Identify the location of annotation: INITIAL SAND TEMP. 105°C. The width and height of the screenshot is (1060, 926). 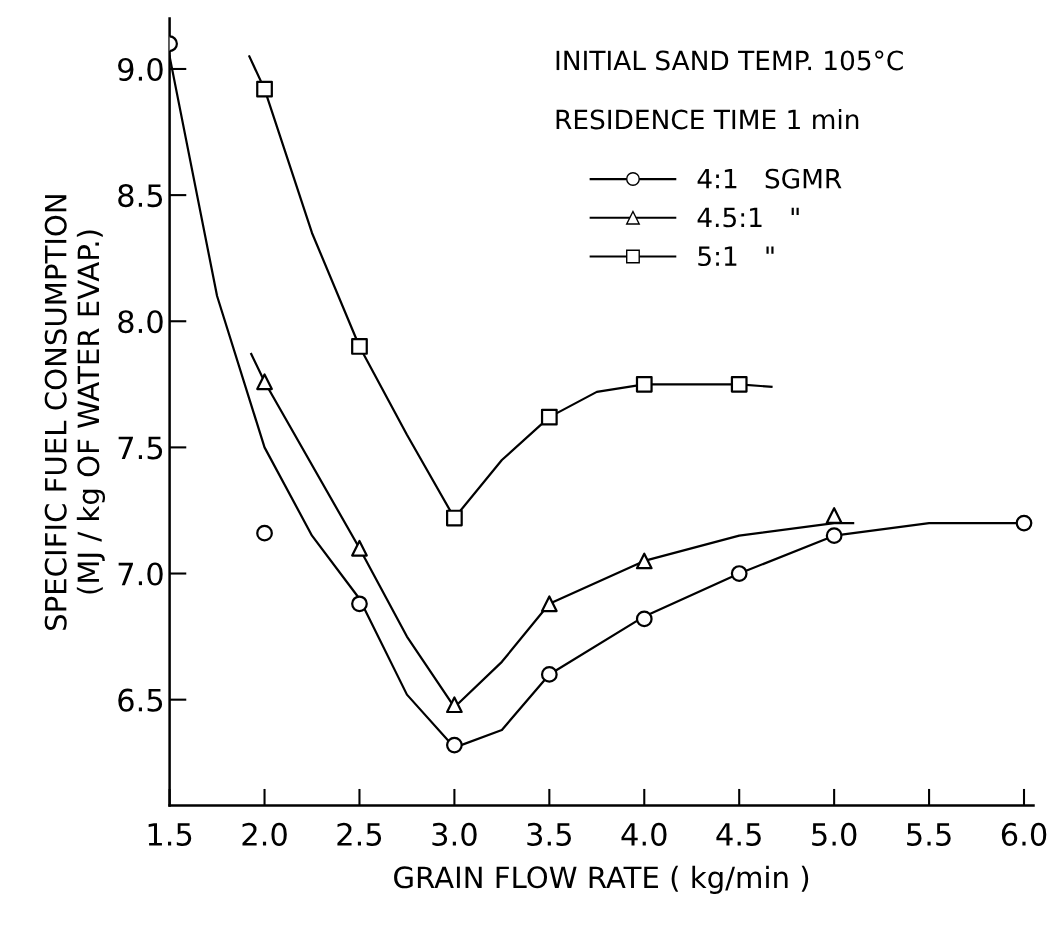
(729, 60).